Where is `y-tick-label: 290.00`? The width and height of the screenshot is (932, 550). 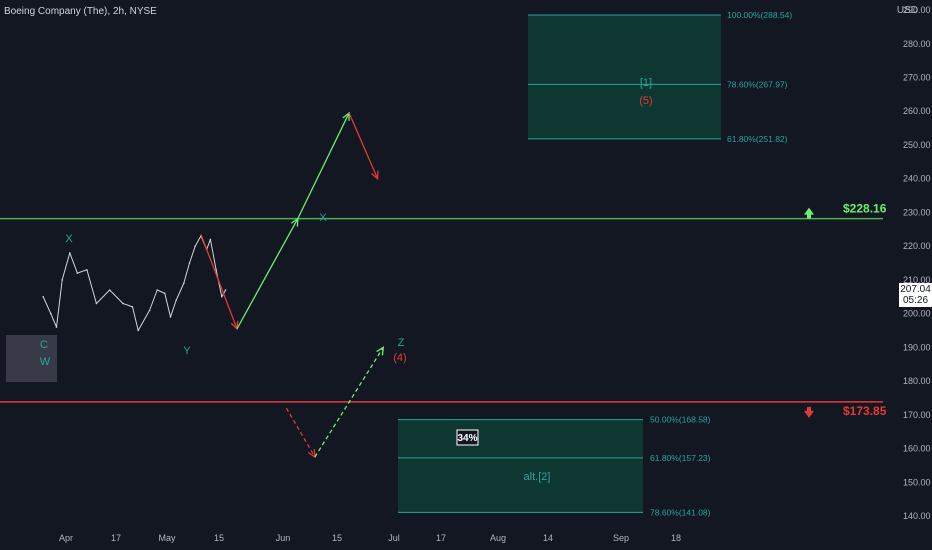 y-tick-label: 290.00 is located at coordinates (917, 10).